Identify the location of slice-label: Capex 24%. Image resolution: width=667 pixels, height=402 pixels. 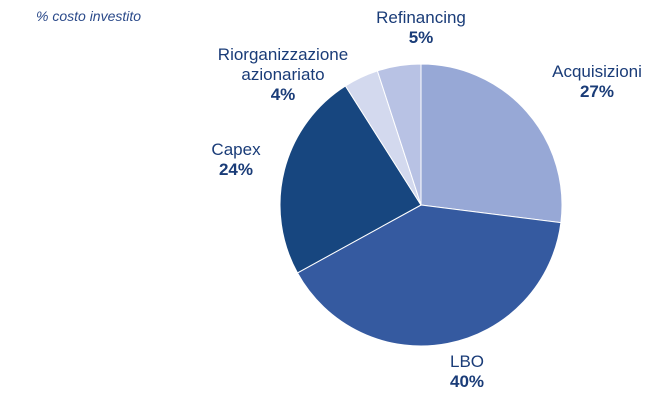
(235, 160).